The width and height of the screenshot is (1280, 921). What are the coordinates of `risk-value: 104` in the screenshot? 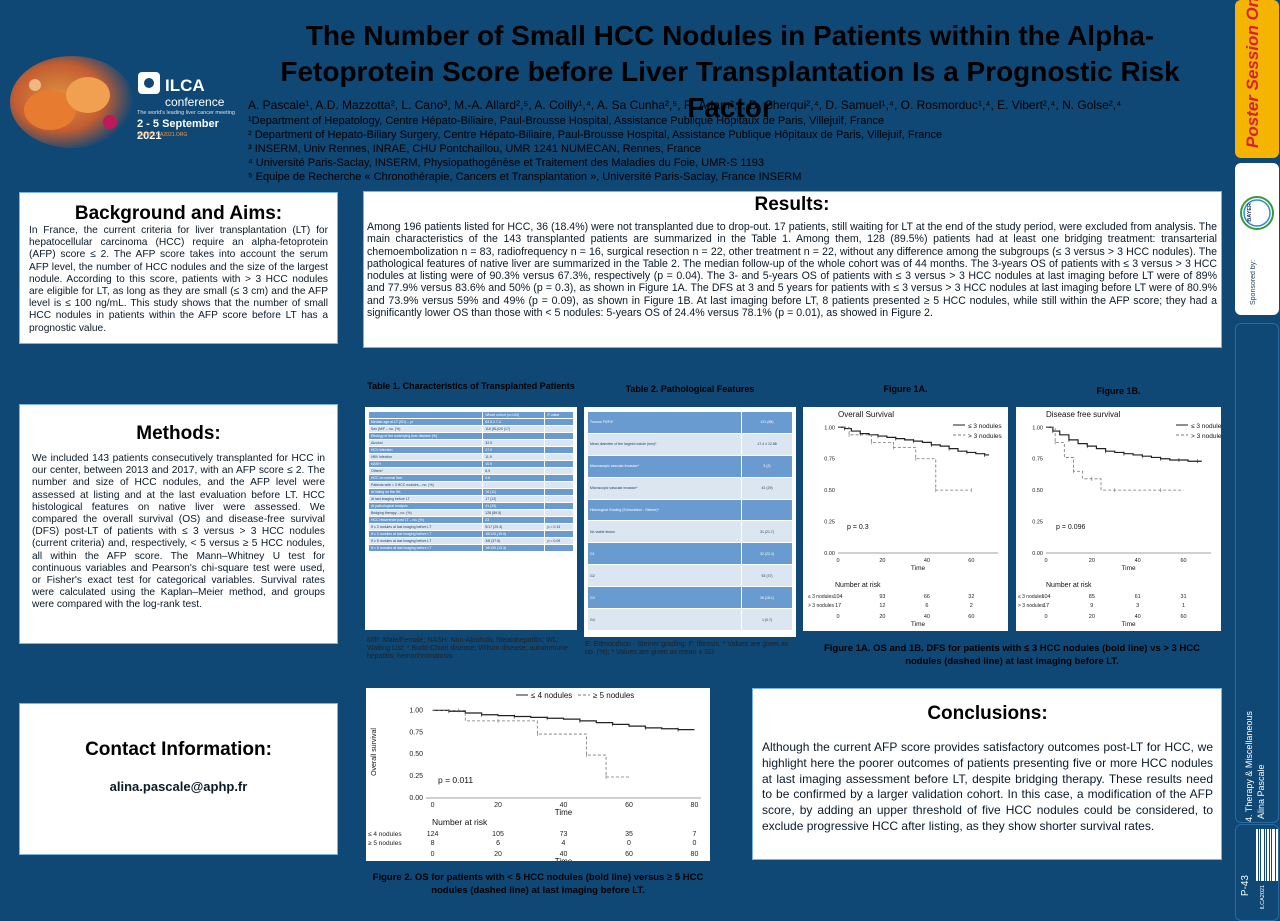 It's located at (1045, 597).